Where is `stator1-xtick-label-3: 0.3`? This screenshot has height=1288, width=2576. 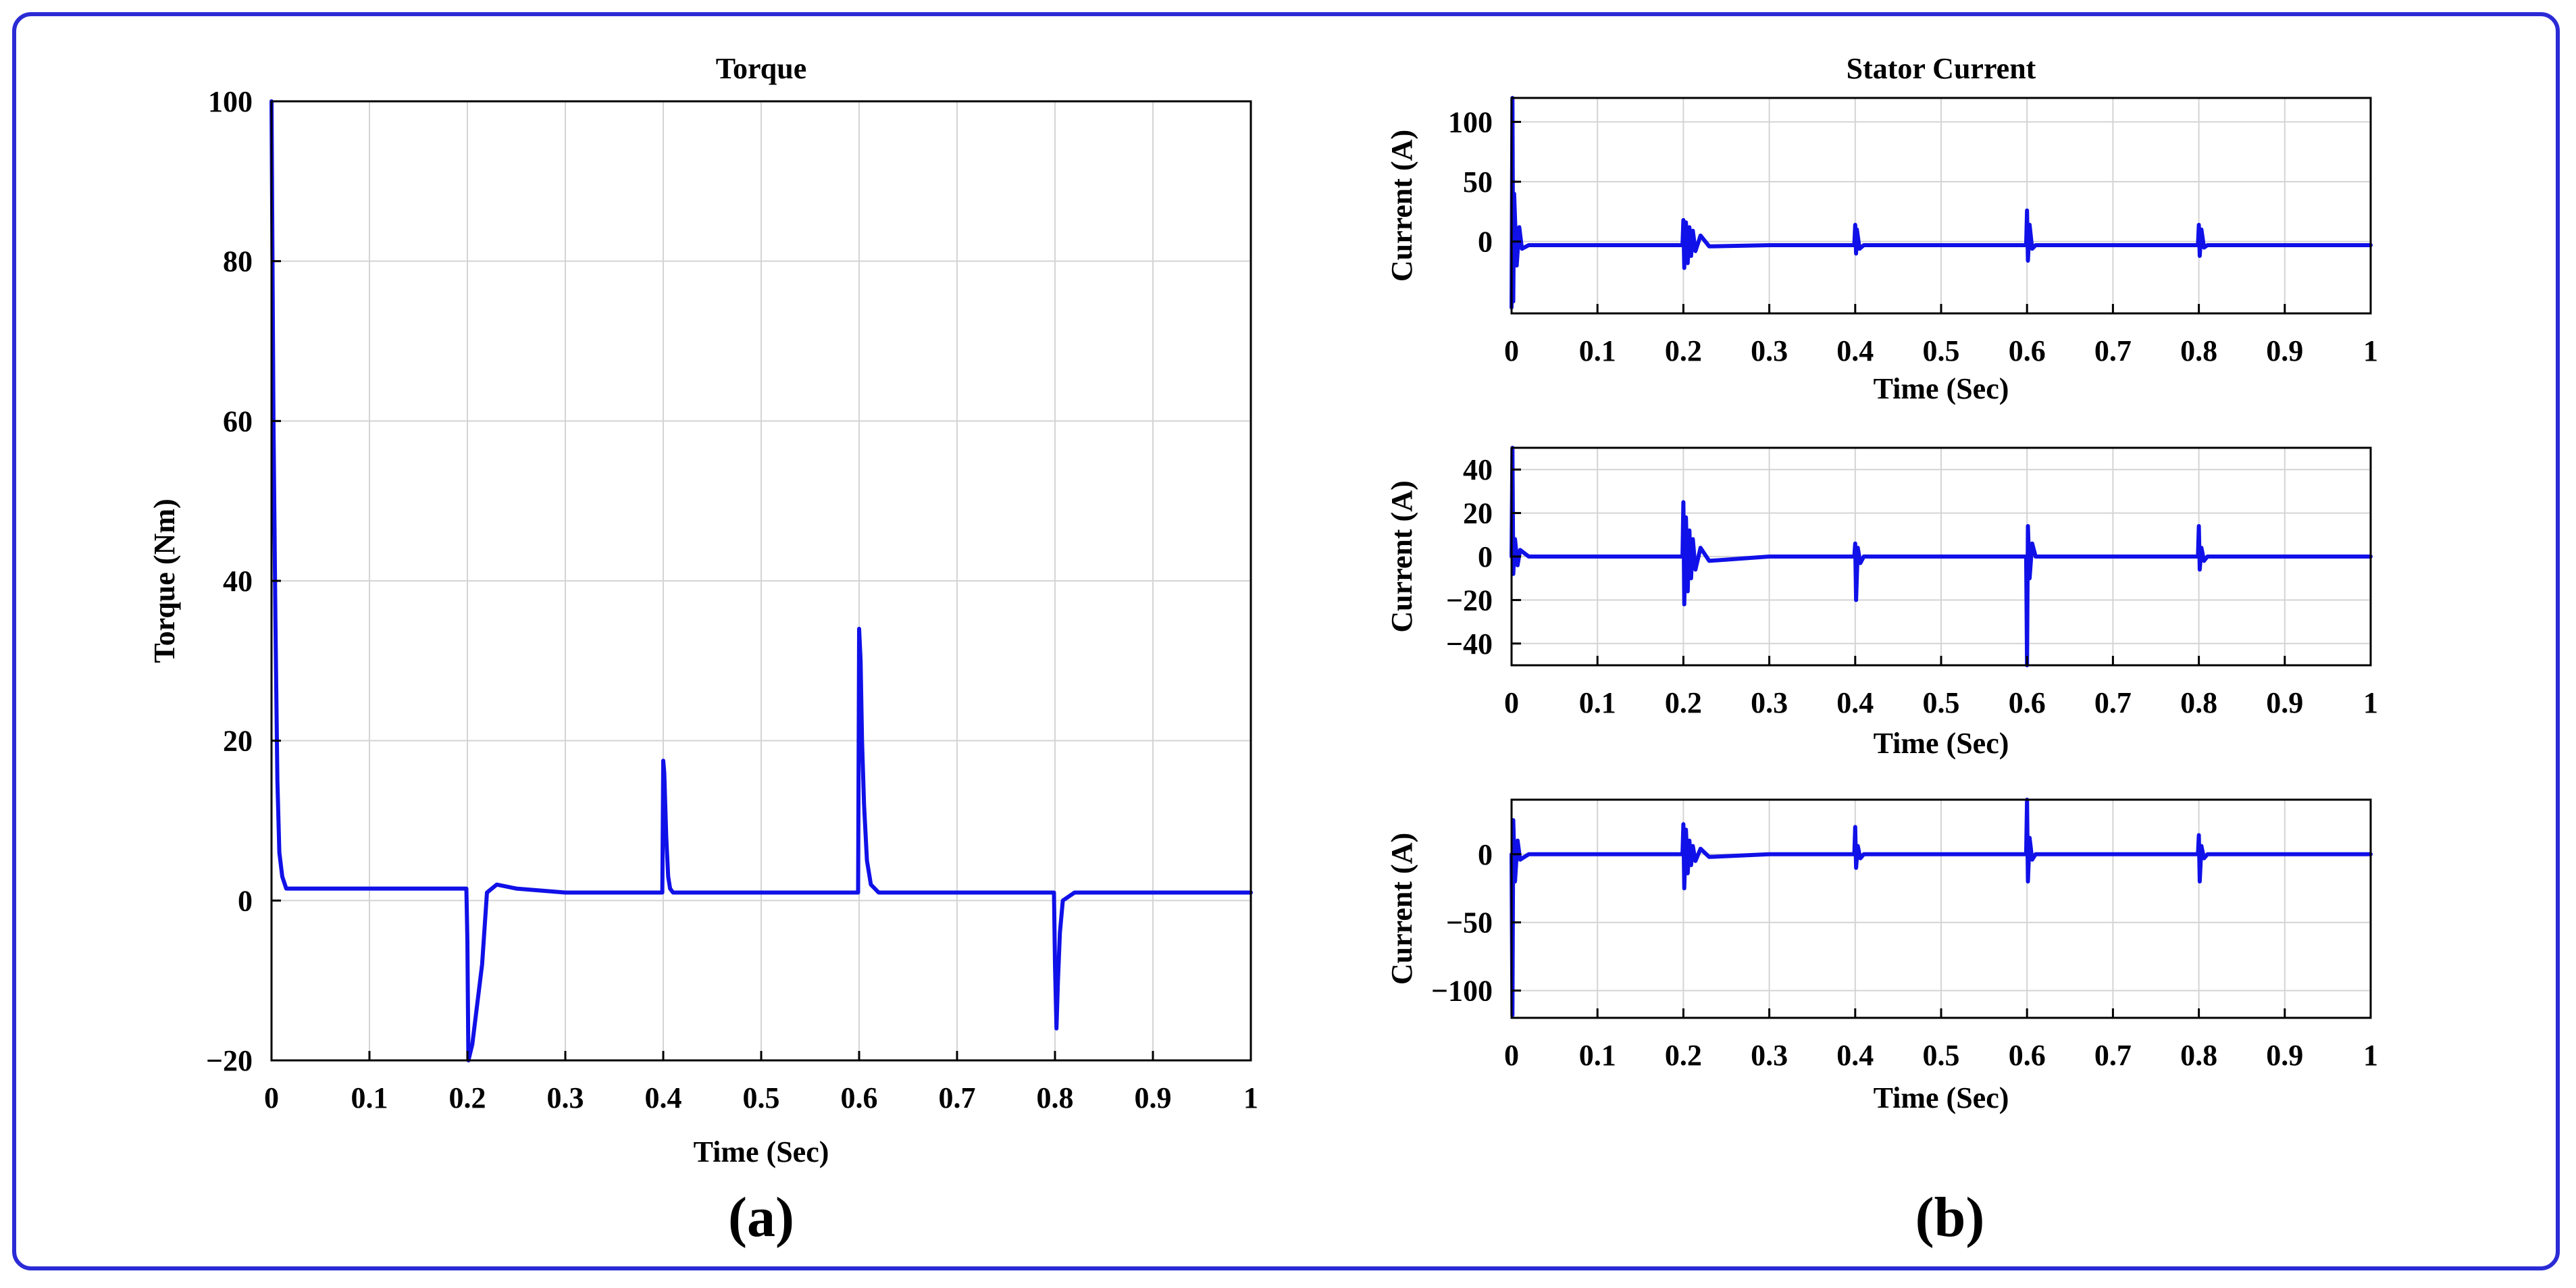 stator1-xtick-label-3: 0.3 is located at coordinates (1769, 350).